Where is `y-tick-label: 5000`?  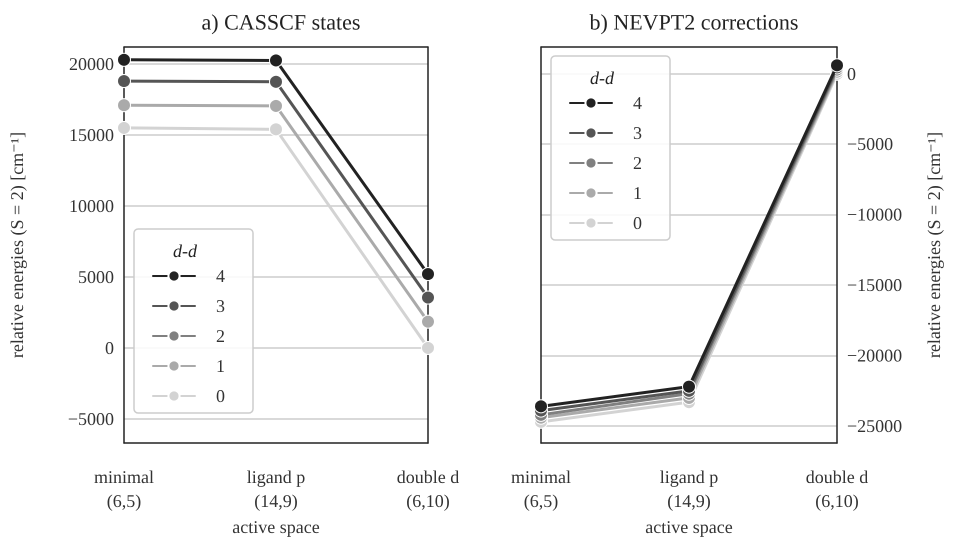
y-tick-label: 5000 is located at coordinates (96, 276).